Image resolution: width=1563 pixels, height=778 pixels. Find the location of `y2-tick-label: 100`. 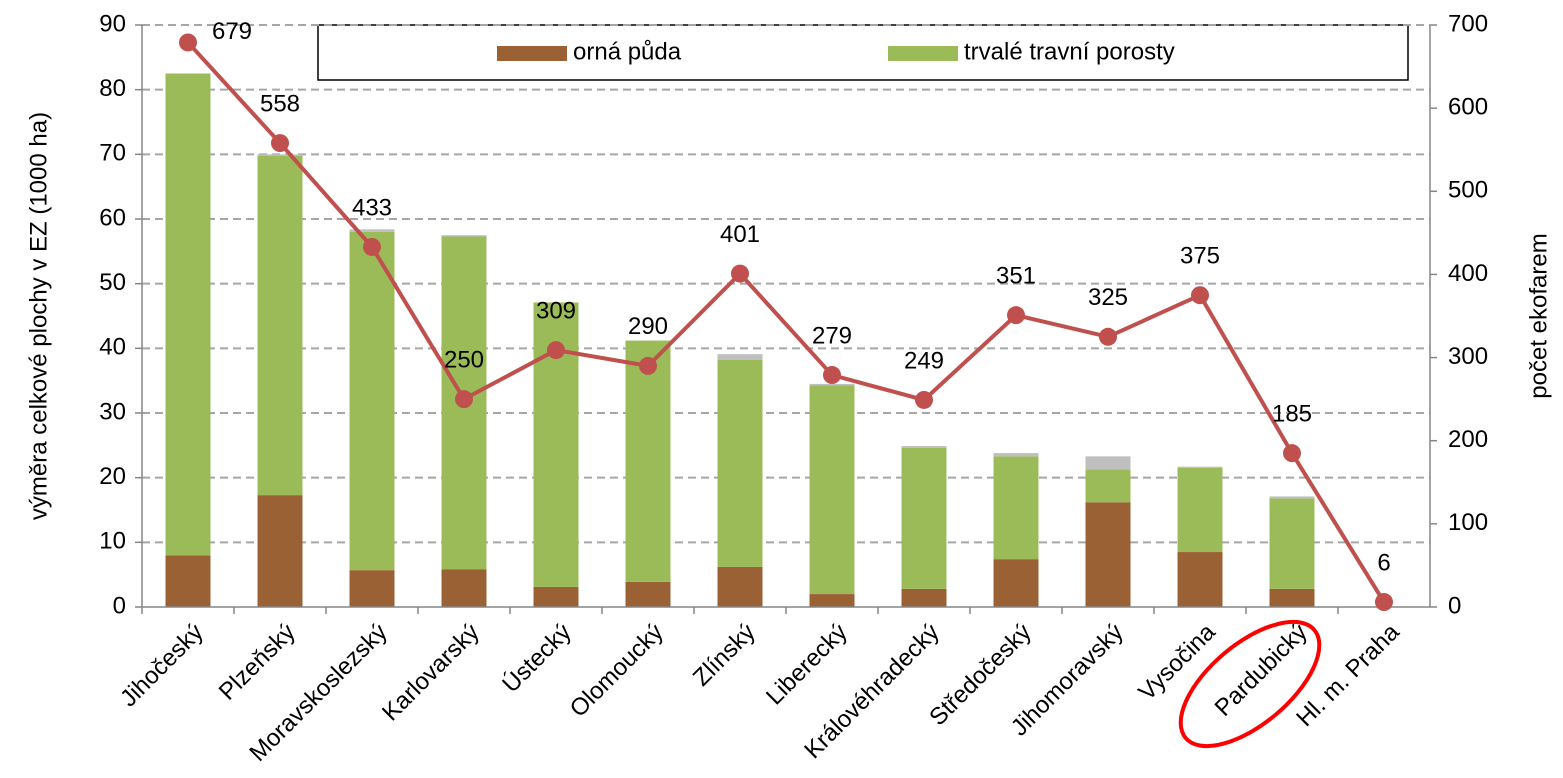

y2-tick-label: 100 is located at coordinates (1468, 522).